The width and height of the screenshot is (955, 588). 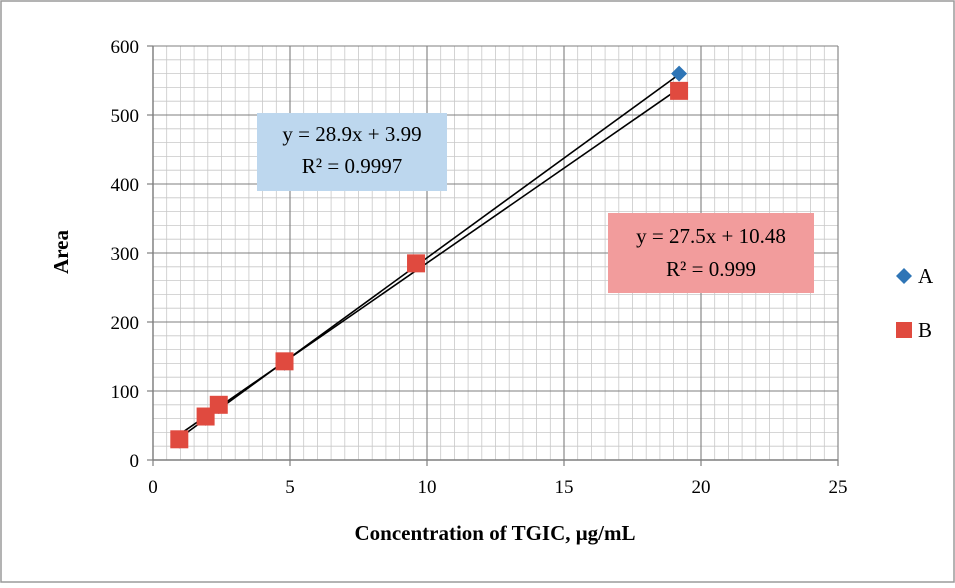 I want to click on x-tick-label: 0, so click(x=153, y=487).